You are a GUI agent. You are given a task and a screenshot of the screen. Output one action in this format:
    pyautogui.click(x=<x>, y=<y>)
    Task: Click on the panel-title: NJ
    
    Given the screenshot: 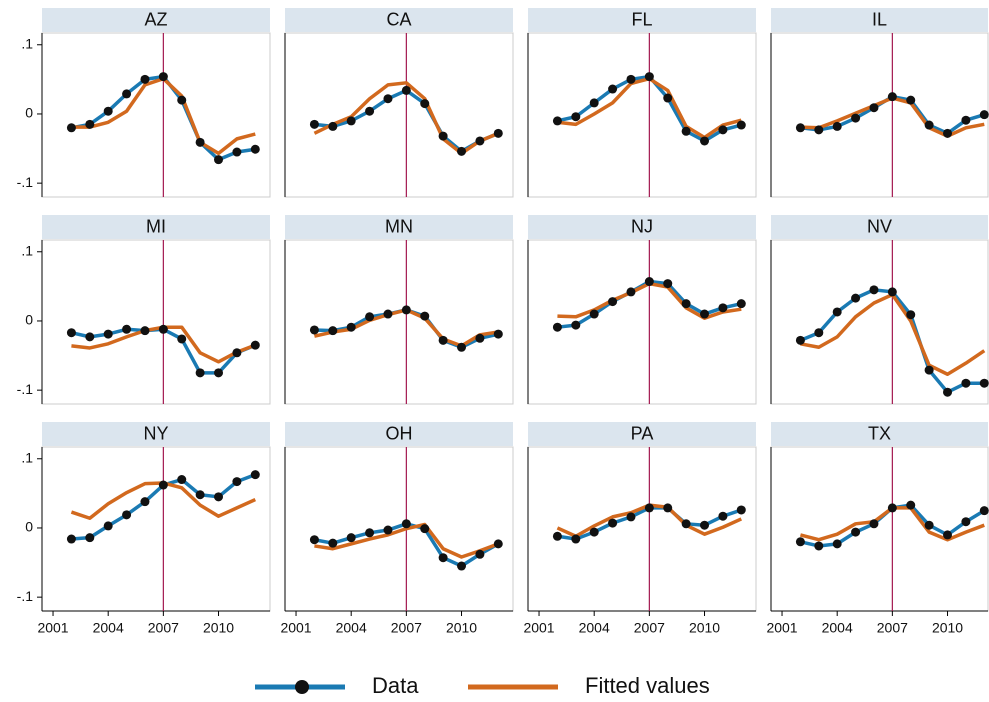 What is the action you would take?
    pyautogui.click(x=642, y=226)
    